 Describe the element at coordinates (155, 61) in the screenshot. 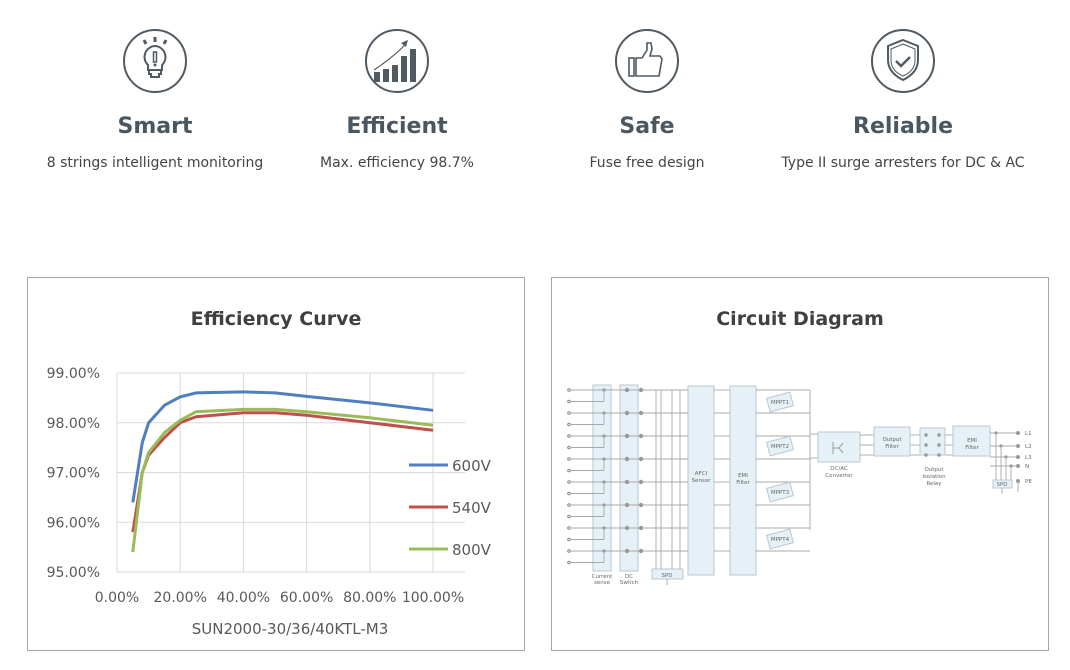

I see `lightbulb-icon` at that location.